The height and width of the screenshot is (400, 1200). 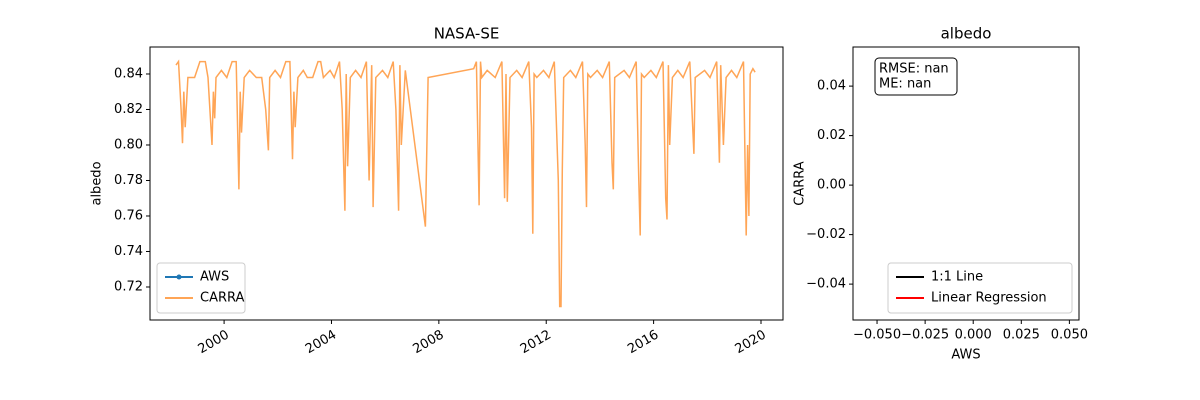 What do you see at coordinates (831, 185) in the screenshot?
I see `y-tick-label: 0.00` at bounding box center [831, 185].